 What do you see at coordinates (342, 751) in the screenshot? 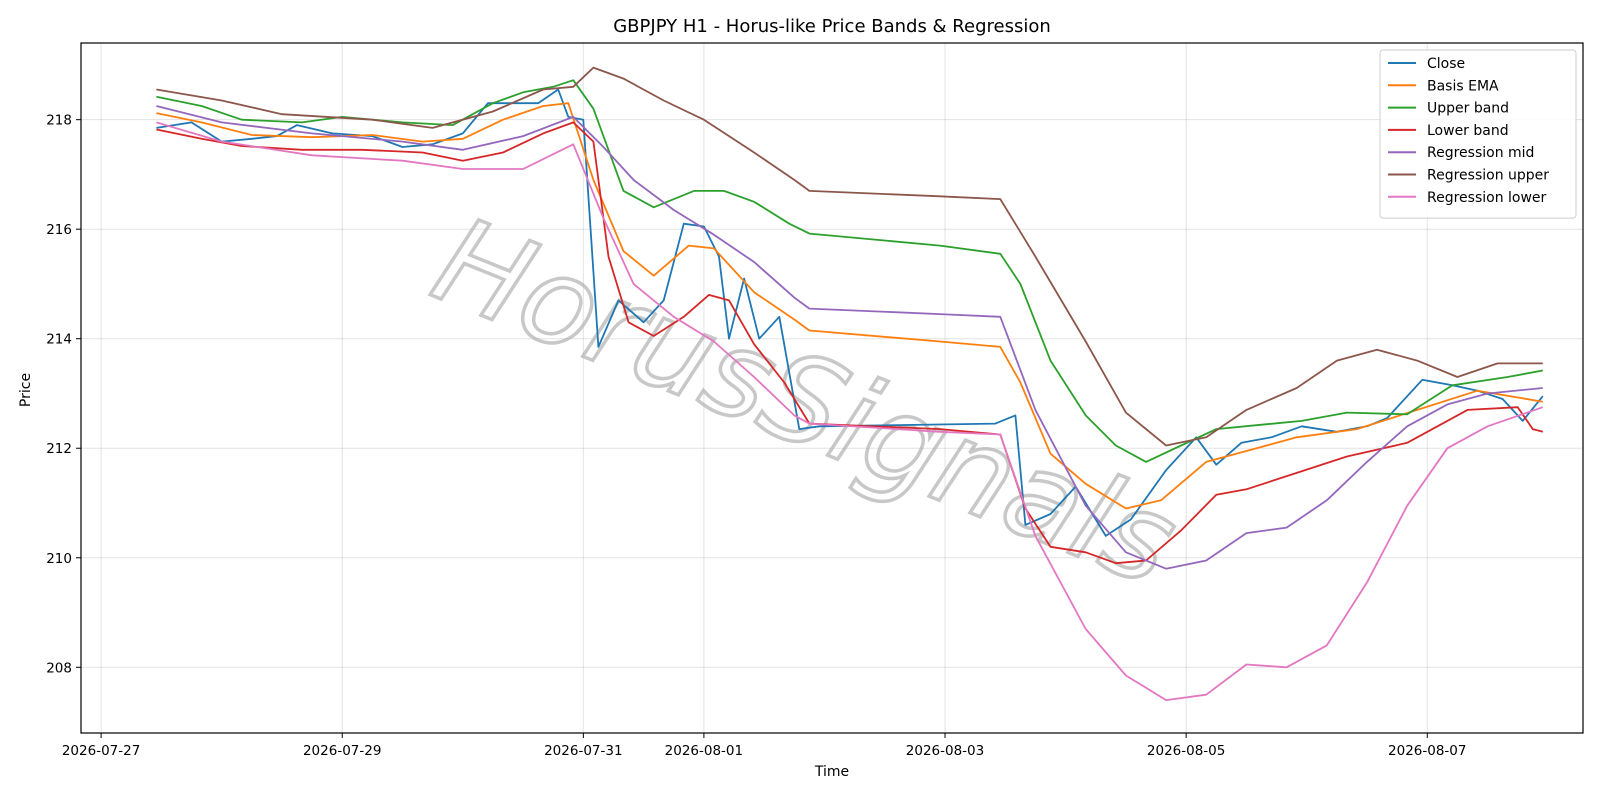
I see `x-tick-label: 2026-07-29` at bounding box center [342, 751].